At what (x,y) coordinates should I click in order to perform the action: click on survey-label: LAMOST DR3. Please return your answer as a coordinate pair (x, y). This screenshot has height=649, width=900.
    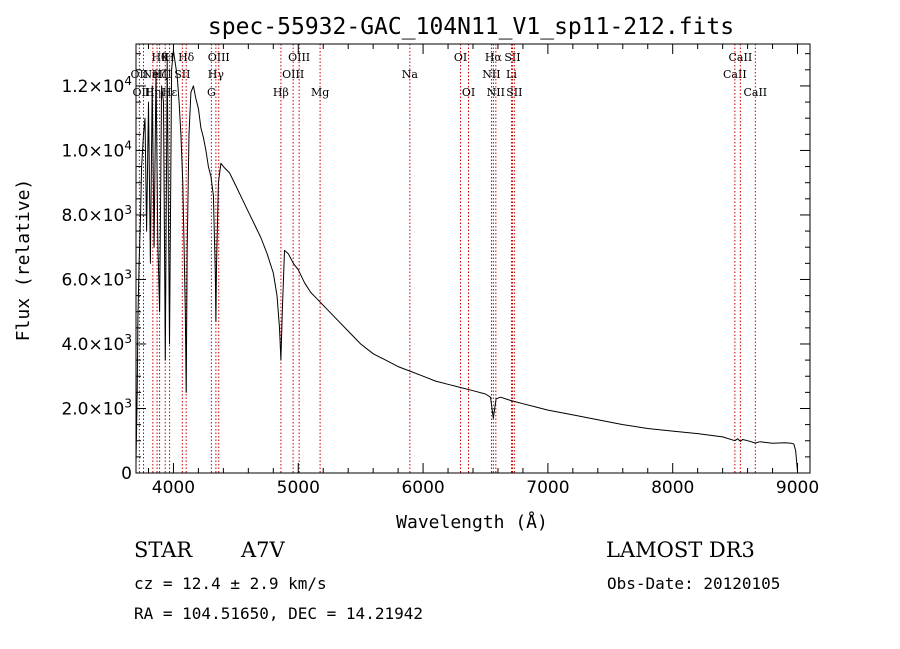
    Looking at the image, I should click on (680, 550).